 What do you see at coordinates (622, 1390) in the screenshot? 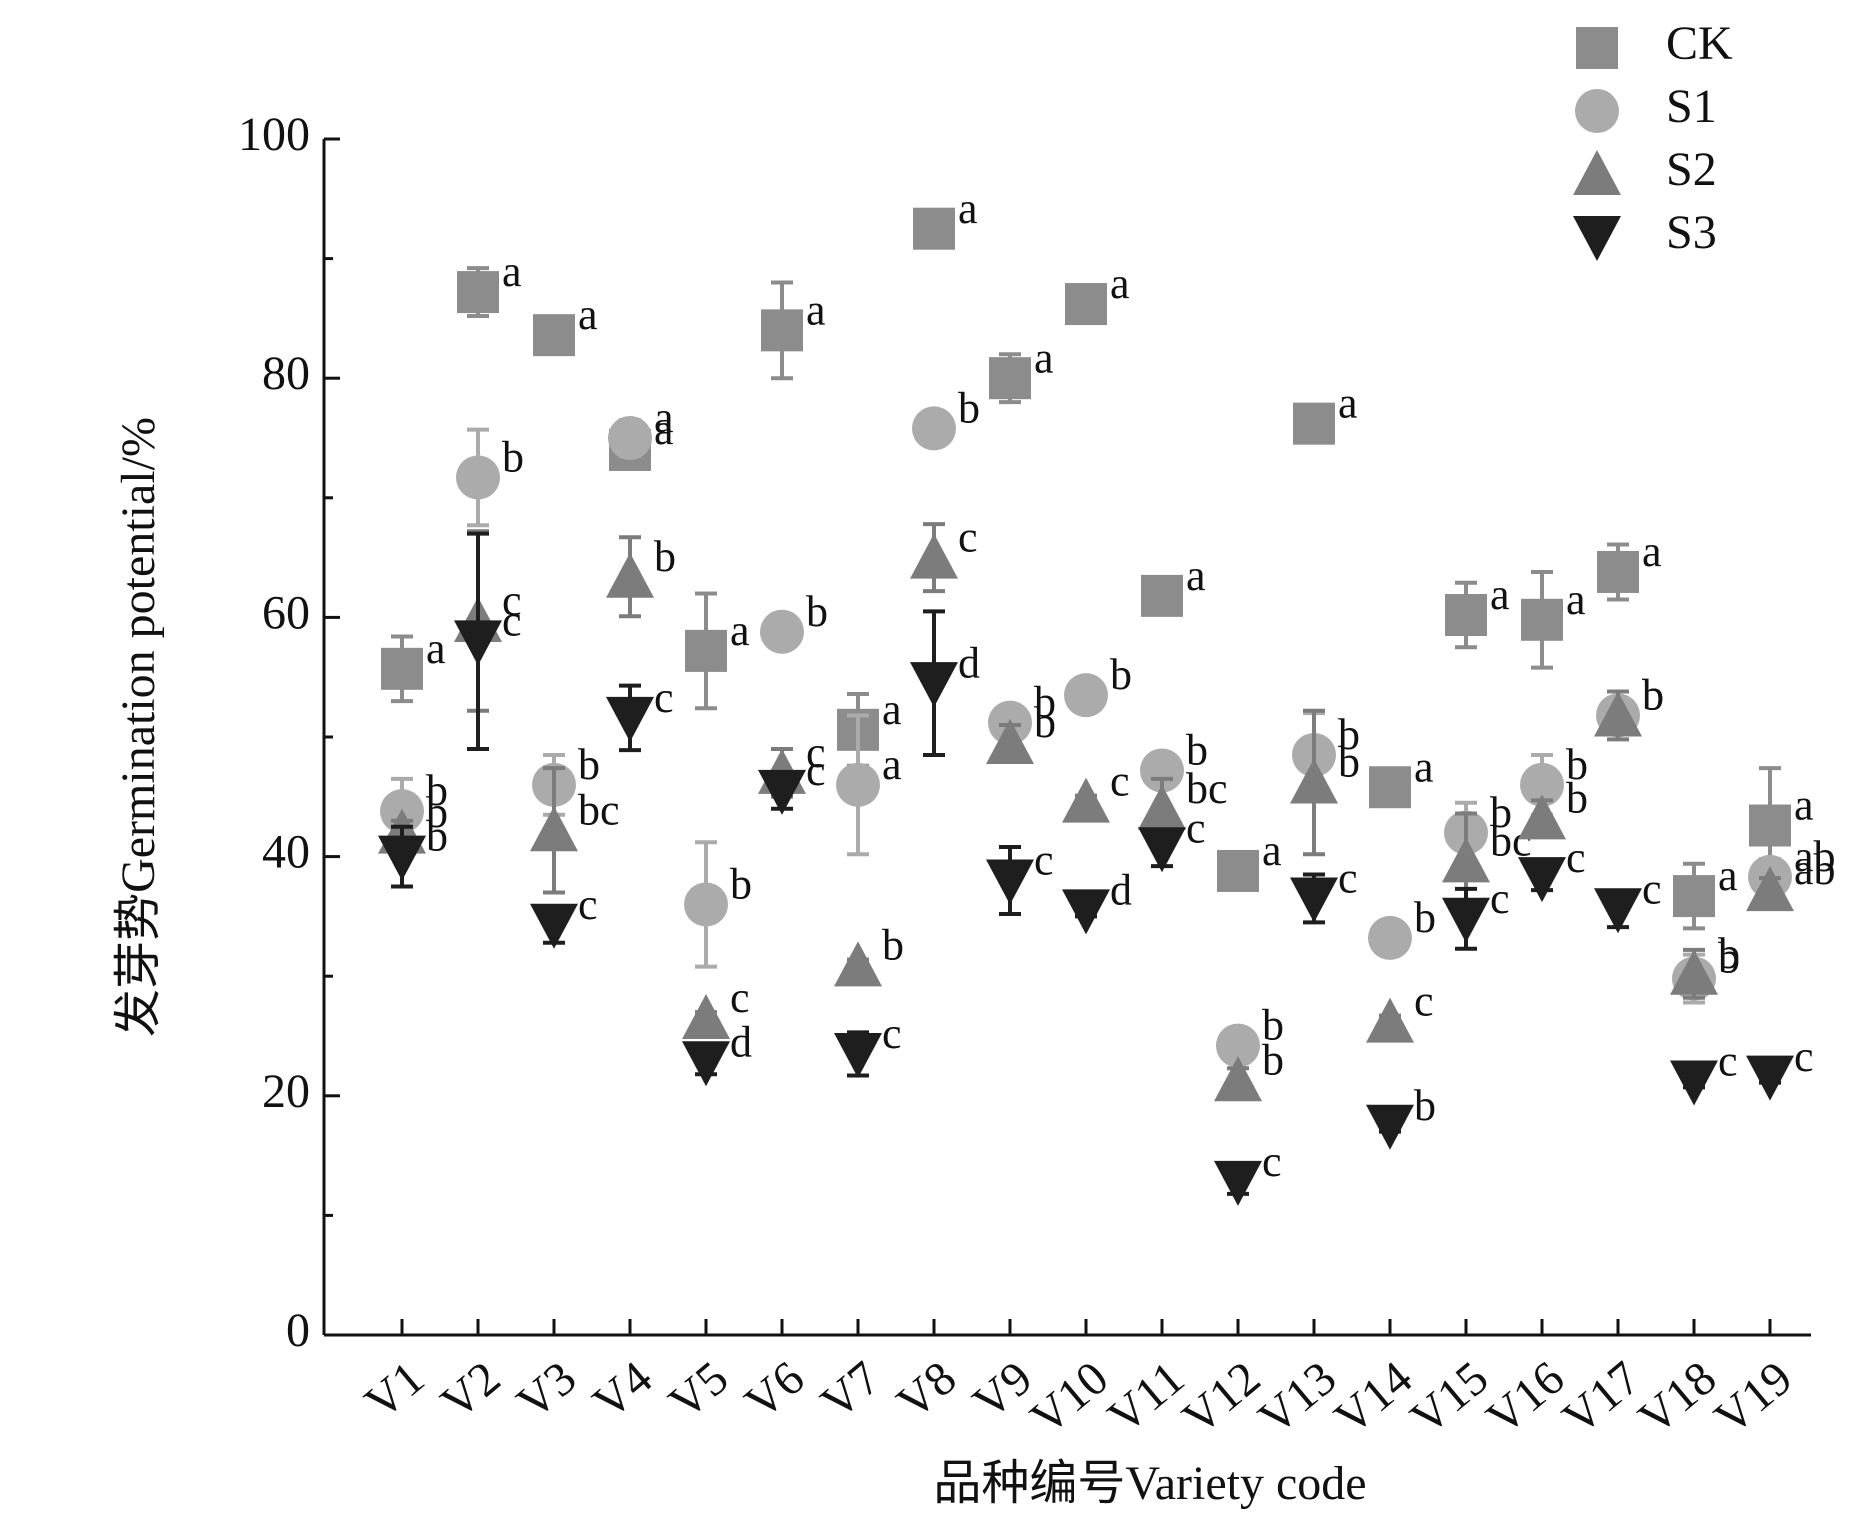
I see `x-tick-label: V4` at bounding box center [622, 1390].